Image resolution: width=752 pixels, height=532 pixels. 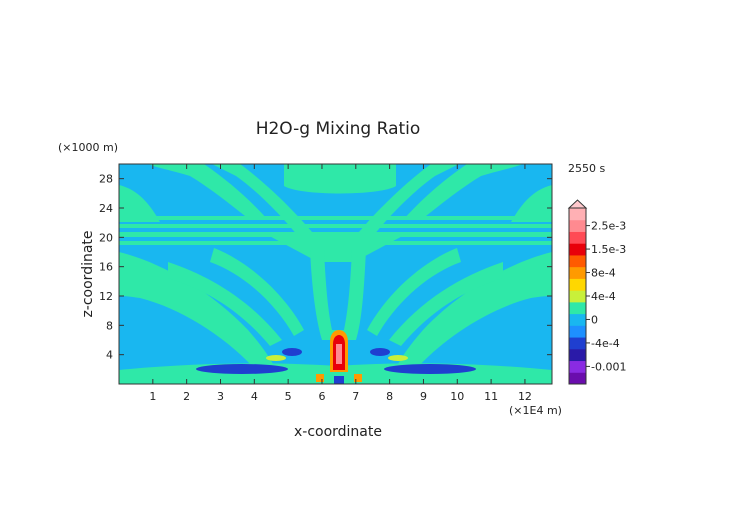 What do you see at coordinates (276, 358) in the screenshot?
I see `contour-warm-left` at bounding box center [276, 358].